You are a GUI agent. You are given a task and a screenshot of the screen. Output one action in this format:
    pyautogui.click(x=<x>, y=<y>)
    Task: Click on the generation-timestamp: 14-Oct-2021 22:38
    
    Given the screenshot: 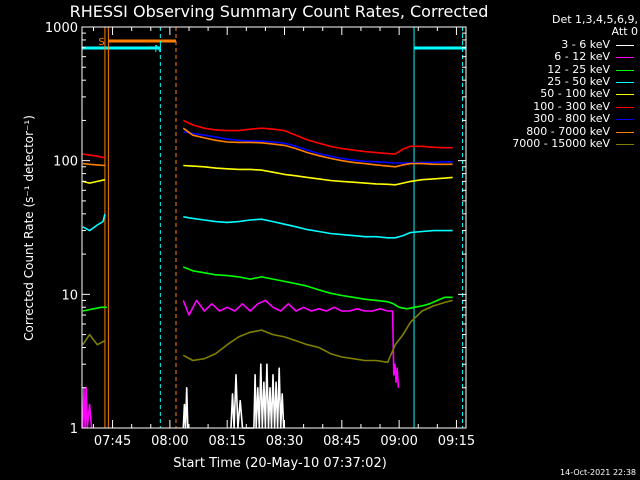 What is the action you would take?
    pyautogui.click(x=598, y=472)
    